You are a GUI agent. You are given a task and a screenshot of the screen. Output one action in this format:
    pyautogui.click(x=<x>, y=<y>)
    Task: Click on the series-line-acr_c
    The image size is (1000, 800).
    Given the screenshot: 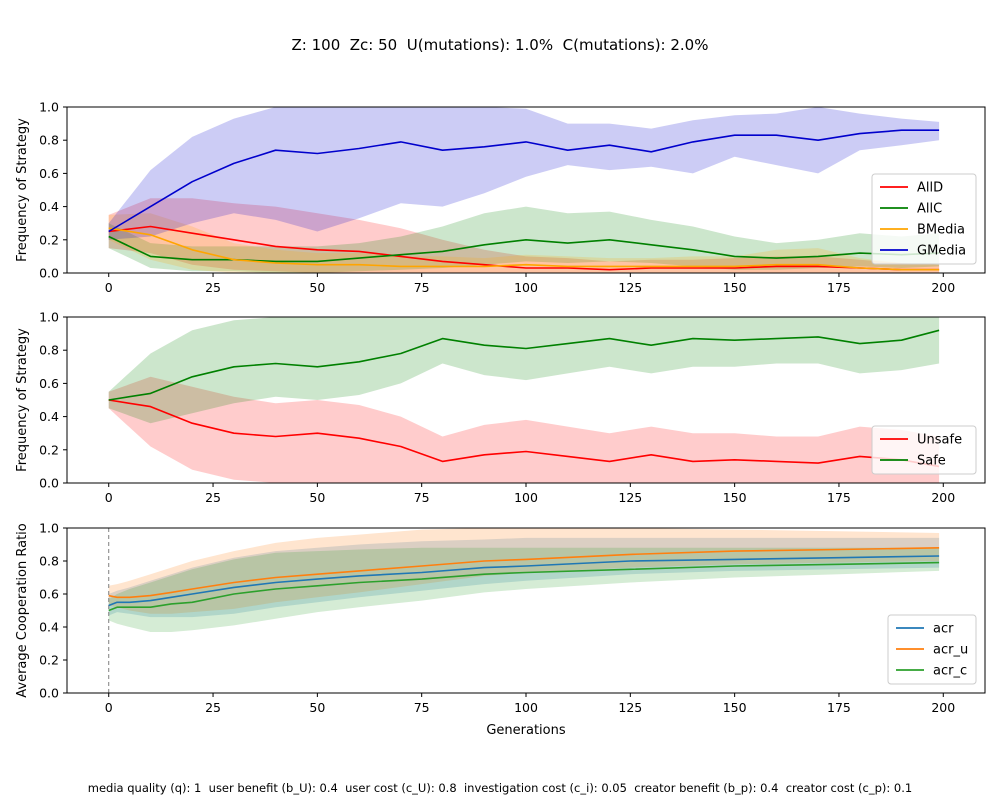 What is the action you would take?
    pyautogui.click(x=524, y=586)
    